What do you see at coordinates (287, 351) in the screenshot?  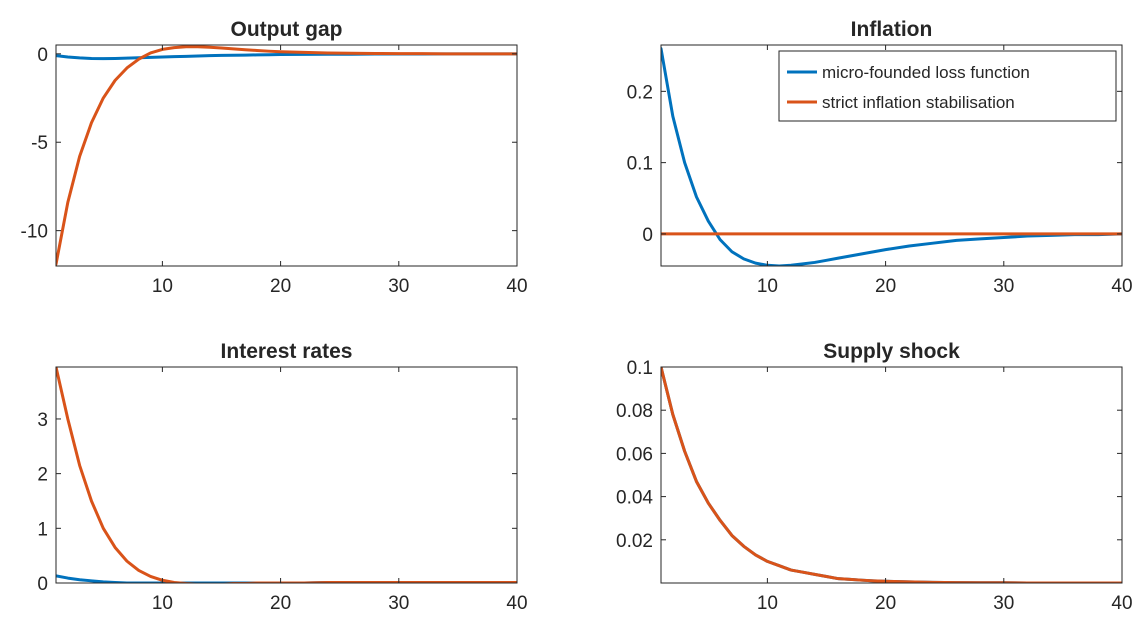 I see `chart-title-interest-rates: Interest rates` at bounding box center [287, 351].